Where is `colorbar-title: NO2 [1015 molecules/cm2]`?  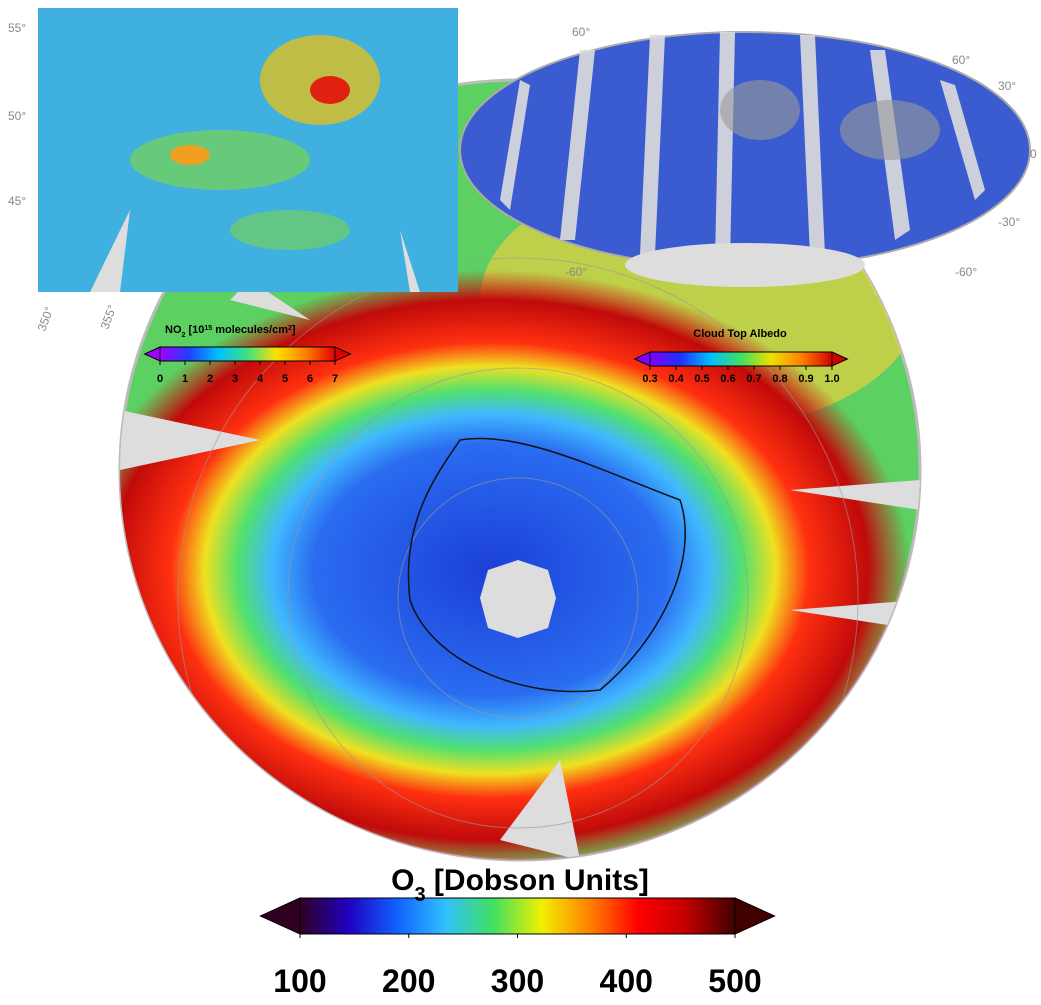
colorbar-title: NO2 [1015 molecules/cm2] is located at coordinates (230, 331).